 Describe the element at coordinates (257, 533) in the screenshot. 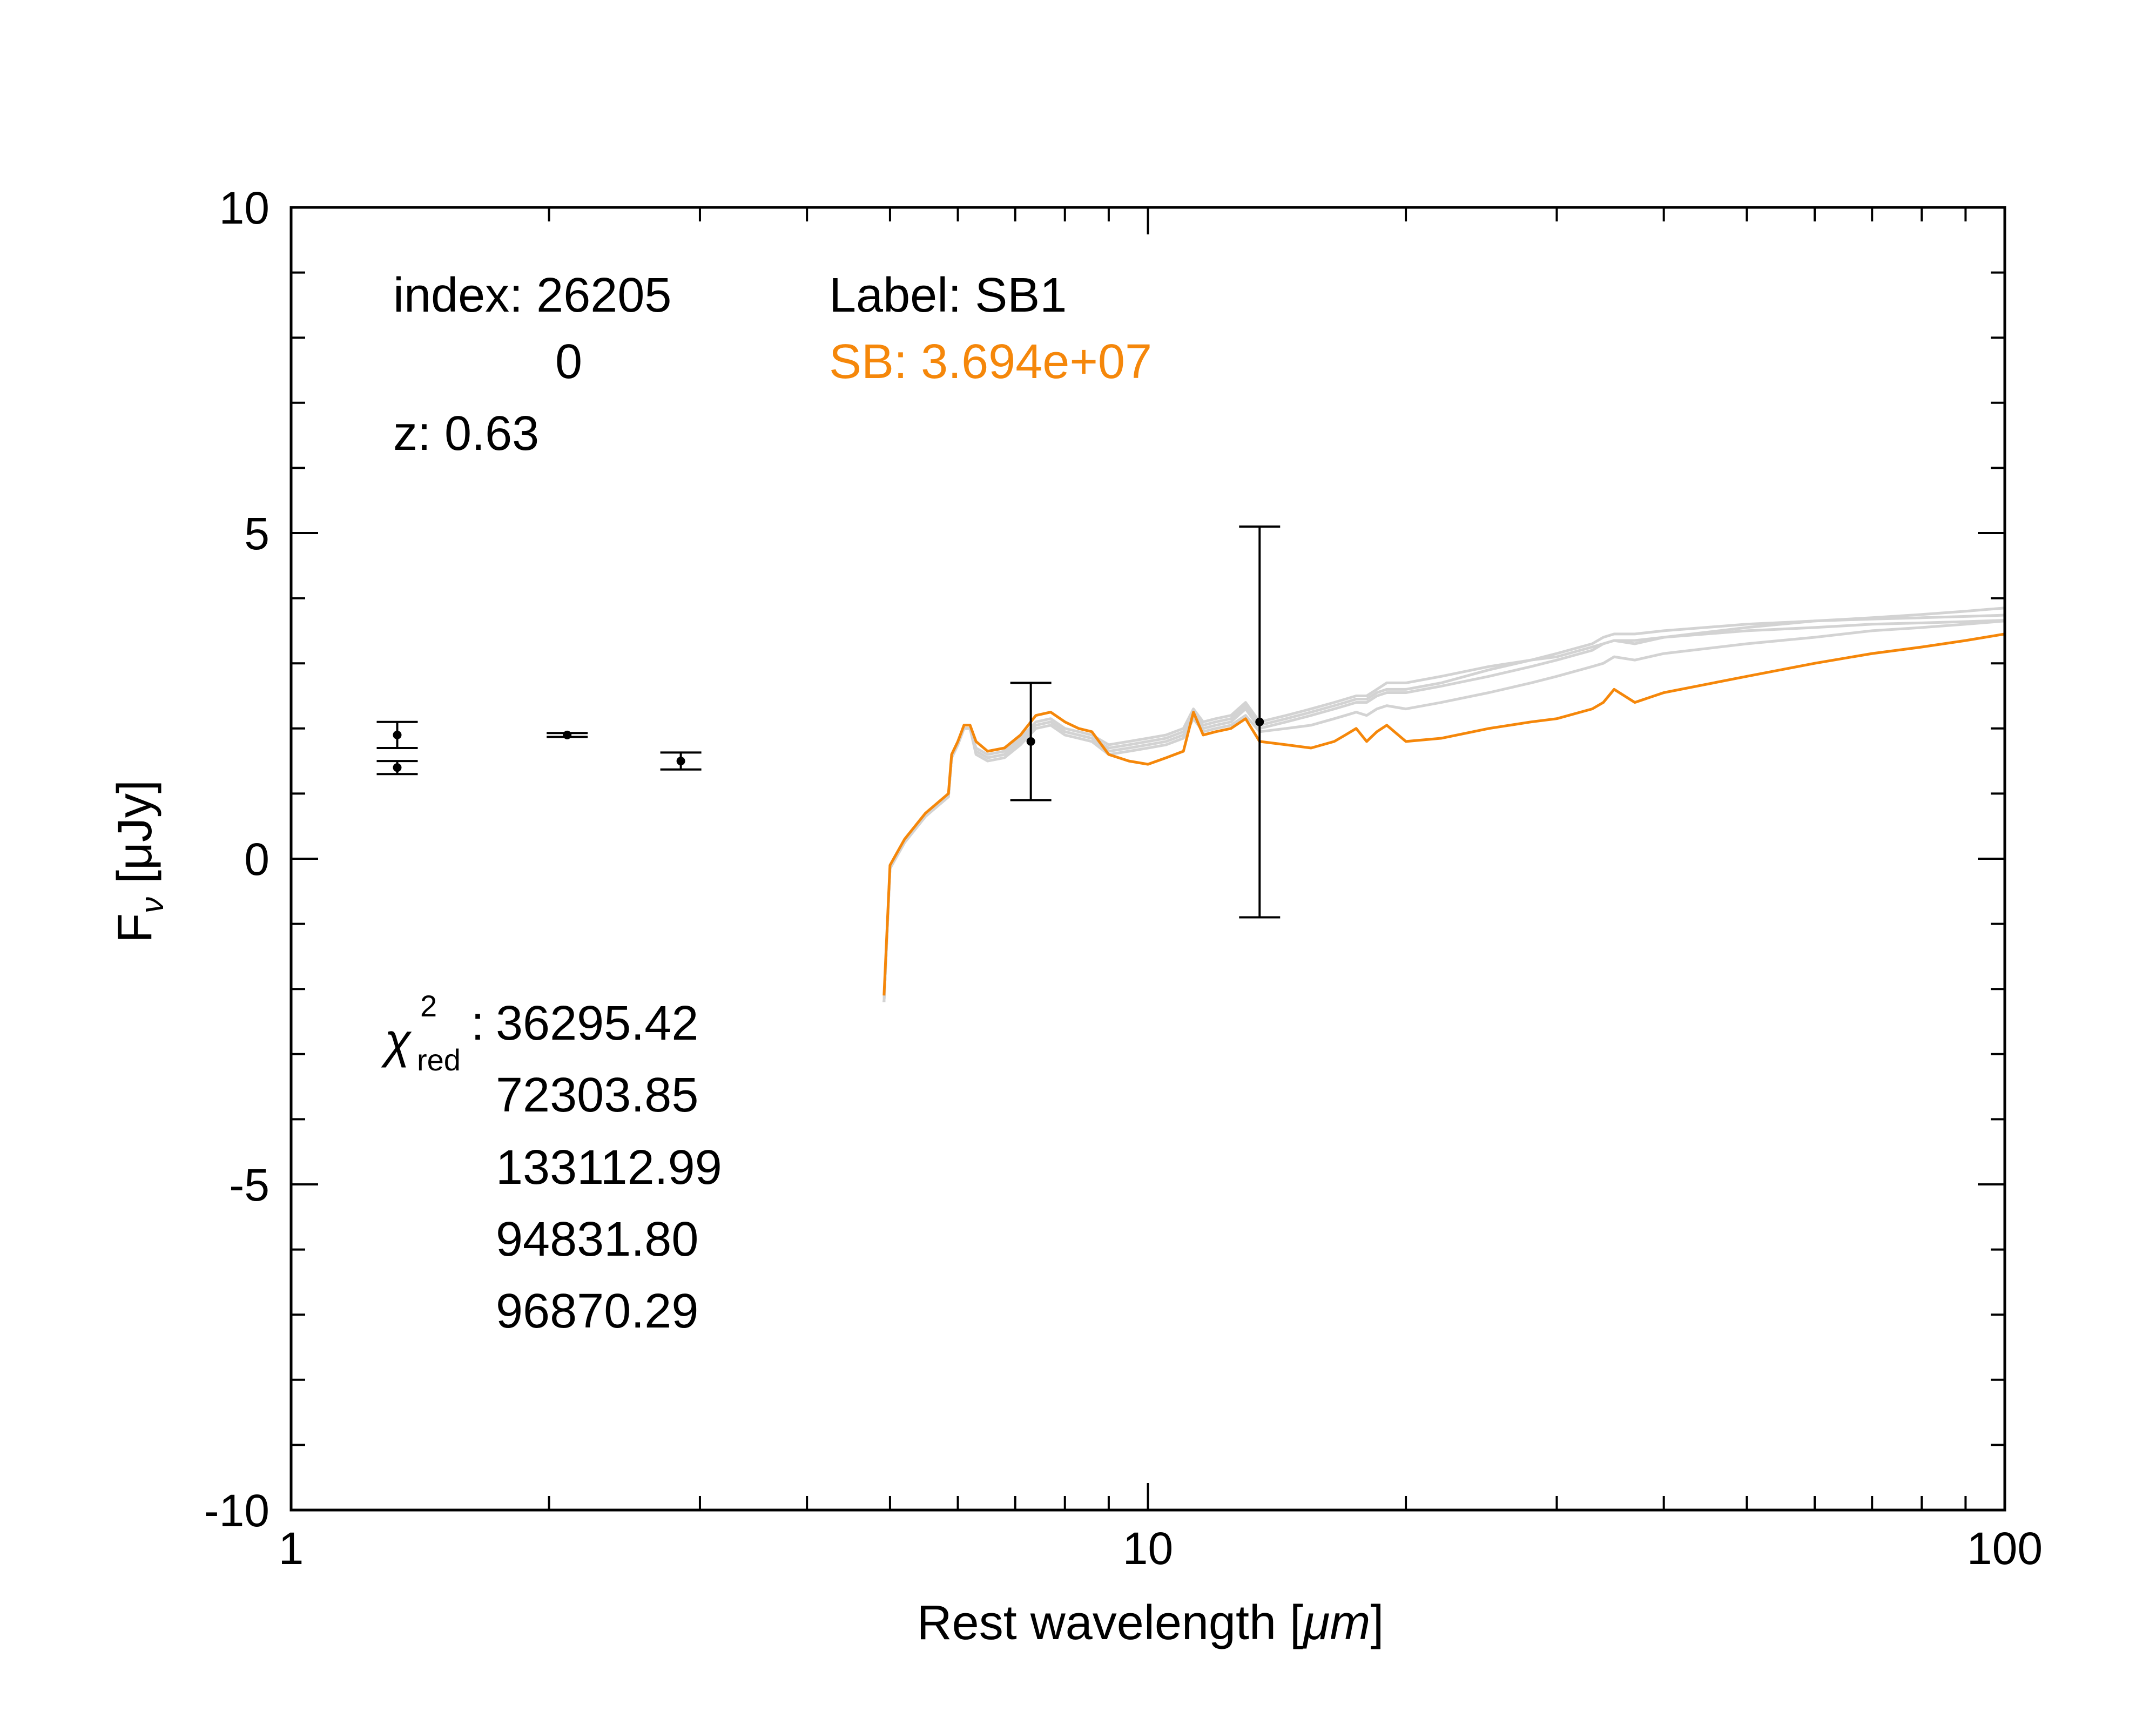

I see `y-tick-label: 5` at that location.